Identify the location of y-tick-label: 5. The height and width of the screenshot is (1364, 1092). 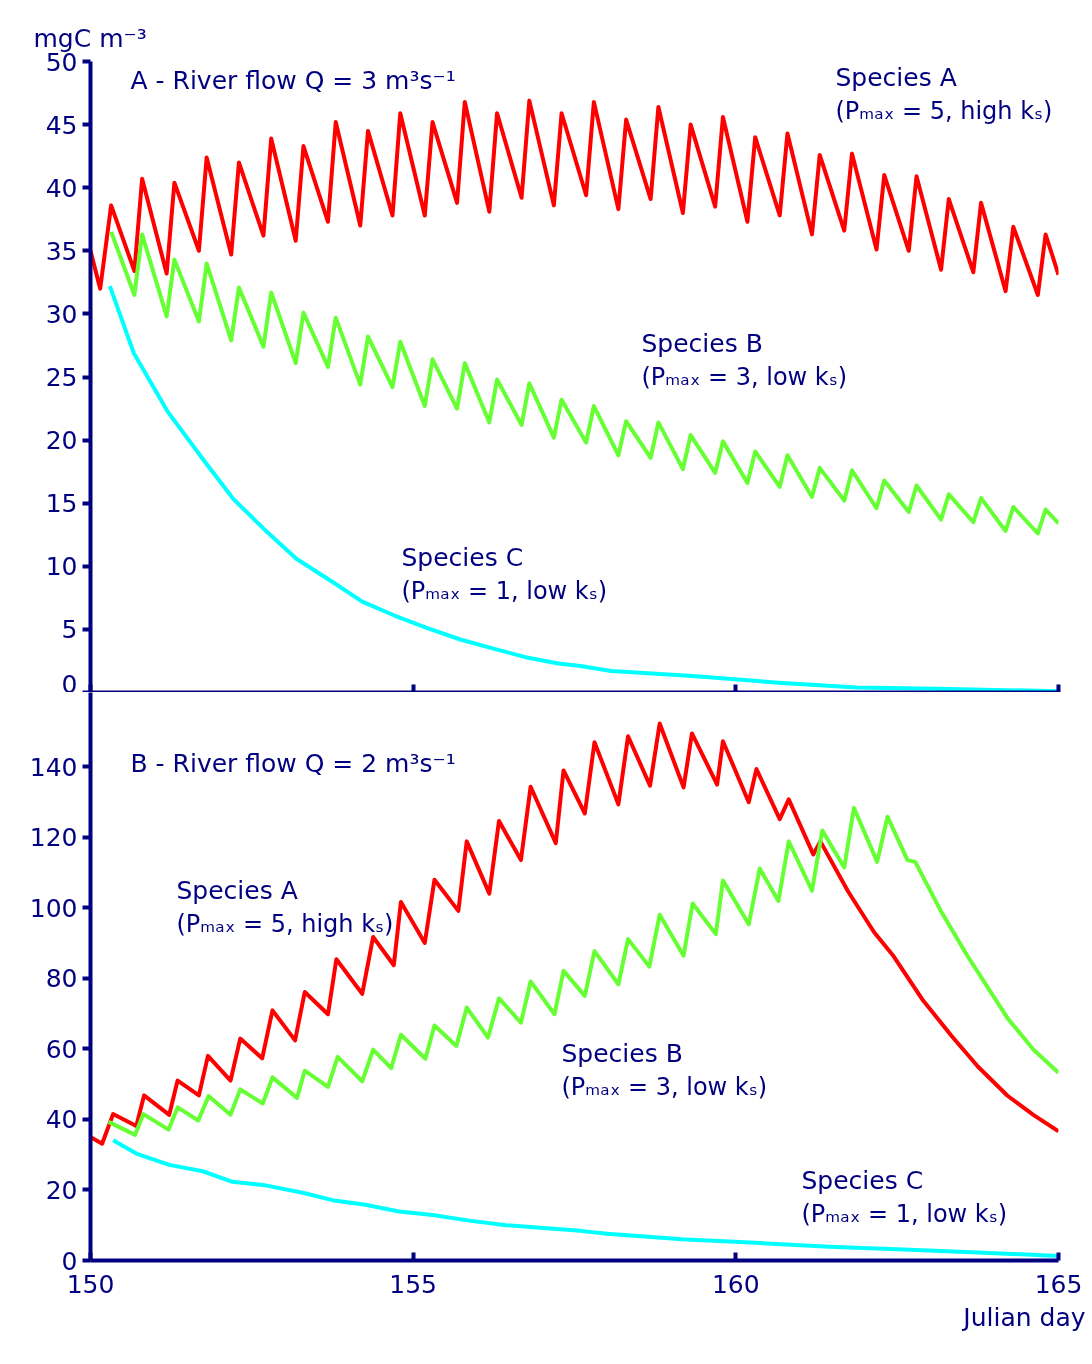
(69, 630).